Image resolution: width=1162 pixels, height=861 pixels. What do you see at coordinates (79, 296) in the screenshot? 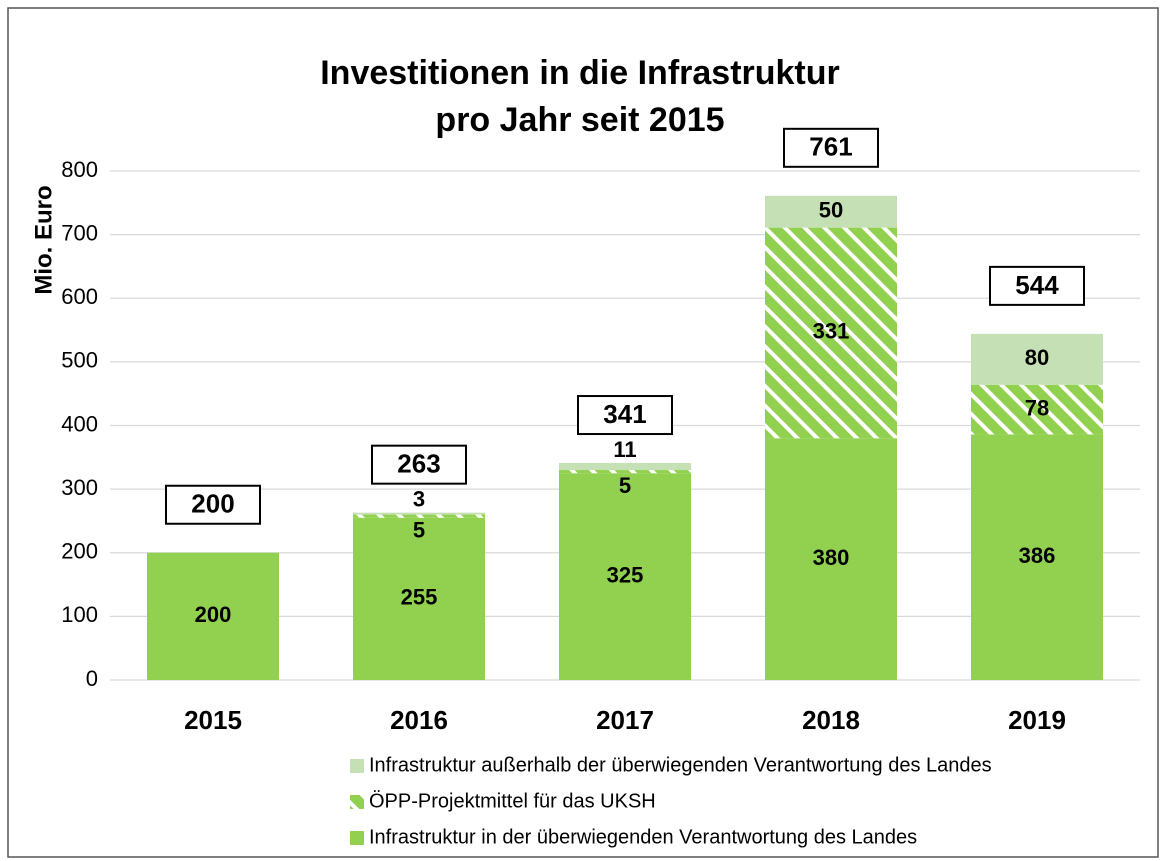
I see `y-tick-label: 600` at bounding box center [79, 296].